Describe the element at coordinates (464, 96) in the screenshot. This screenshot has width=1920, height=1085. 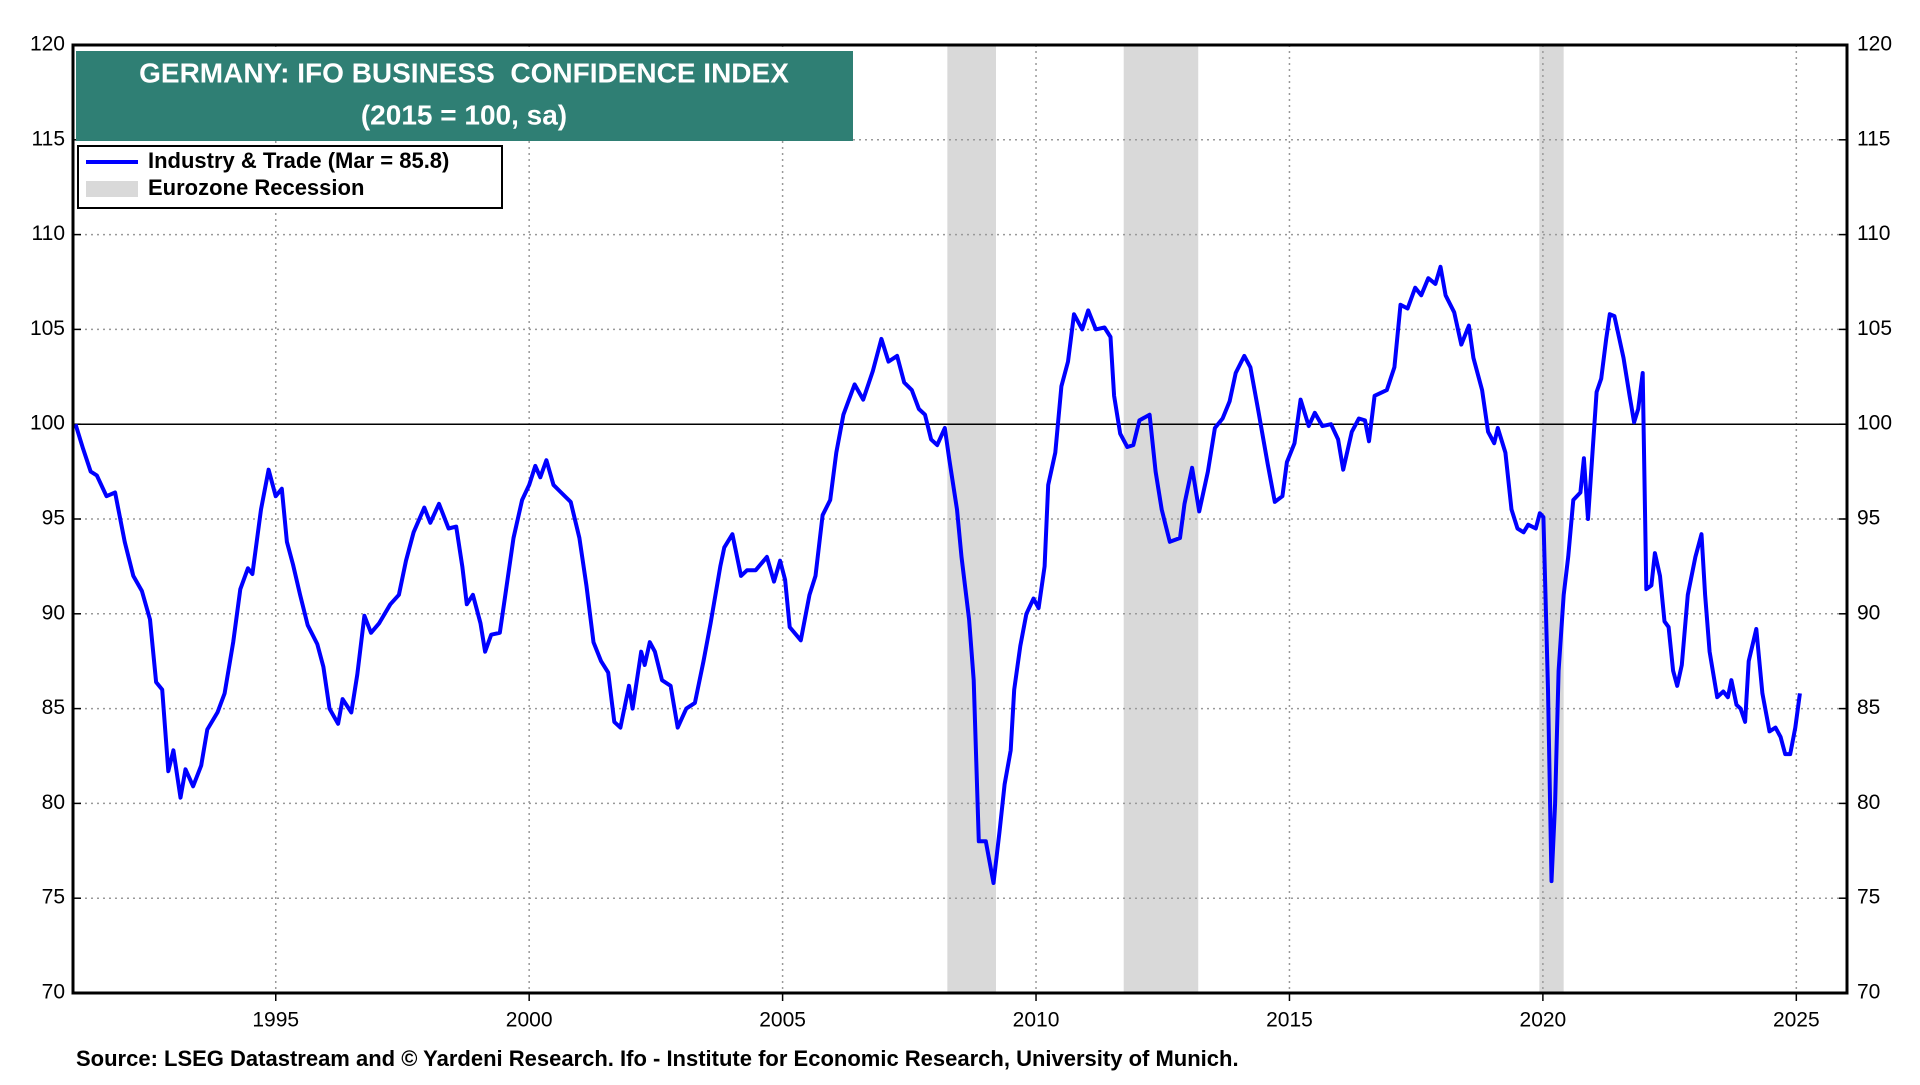
I see `title-box` at that location.